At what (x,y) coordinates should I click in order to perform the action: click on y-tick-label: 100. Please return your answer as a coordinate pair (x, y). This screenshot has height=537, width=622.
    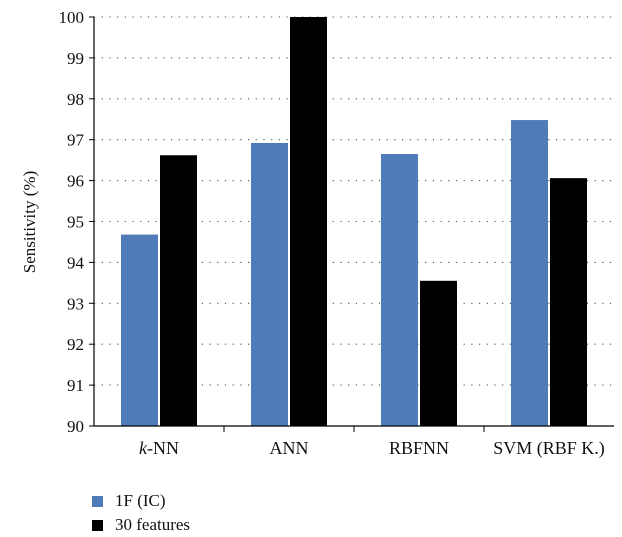
    Looking at the image, I should click on (72, 17).